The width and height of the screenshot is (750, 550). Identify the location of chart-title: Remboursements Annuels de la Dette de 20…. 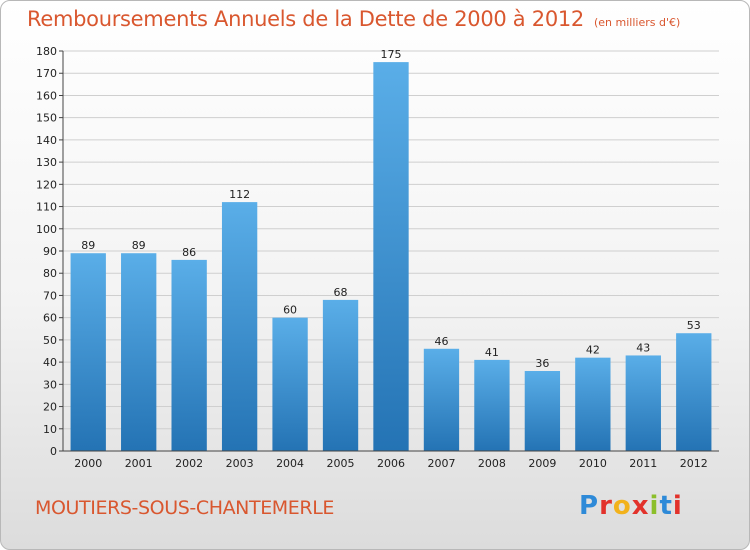
(353, 19).